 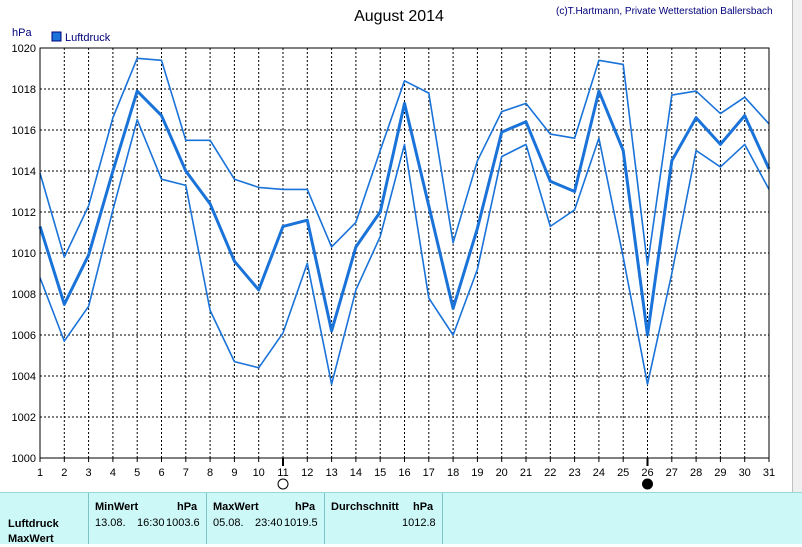 I want to click on y-tick-label: 1012, so click(x=24, y=213).